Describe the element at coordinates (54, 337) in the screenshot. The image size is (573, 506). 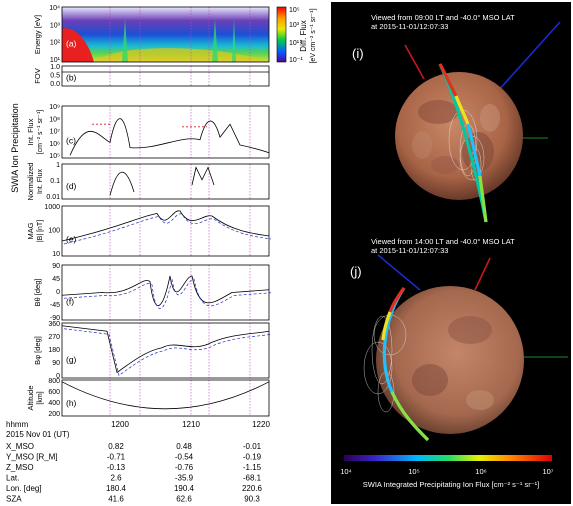
I see `y-tick-label: 270` at that location.